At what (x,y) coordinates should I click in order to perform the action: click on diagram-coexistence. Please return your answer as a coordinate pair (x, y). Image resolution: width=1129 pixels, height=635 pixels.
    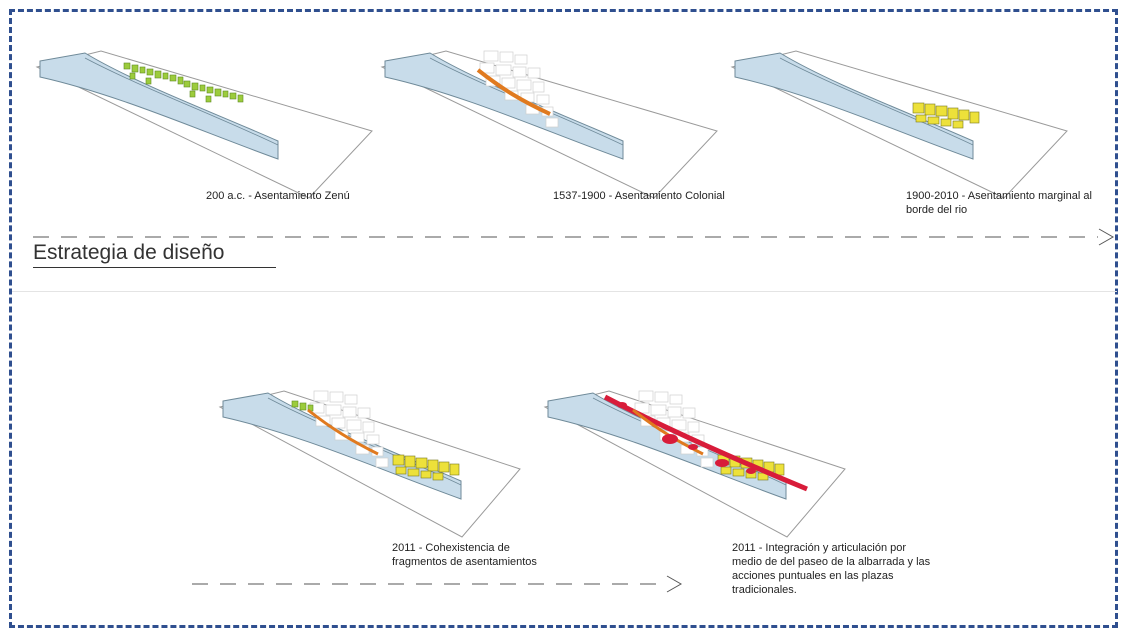
    Looking at the image, I should click on (369, 464).